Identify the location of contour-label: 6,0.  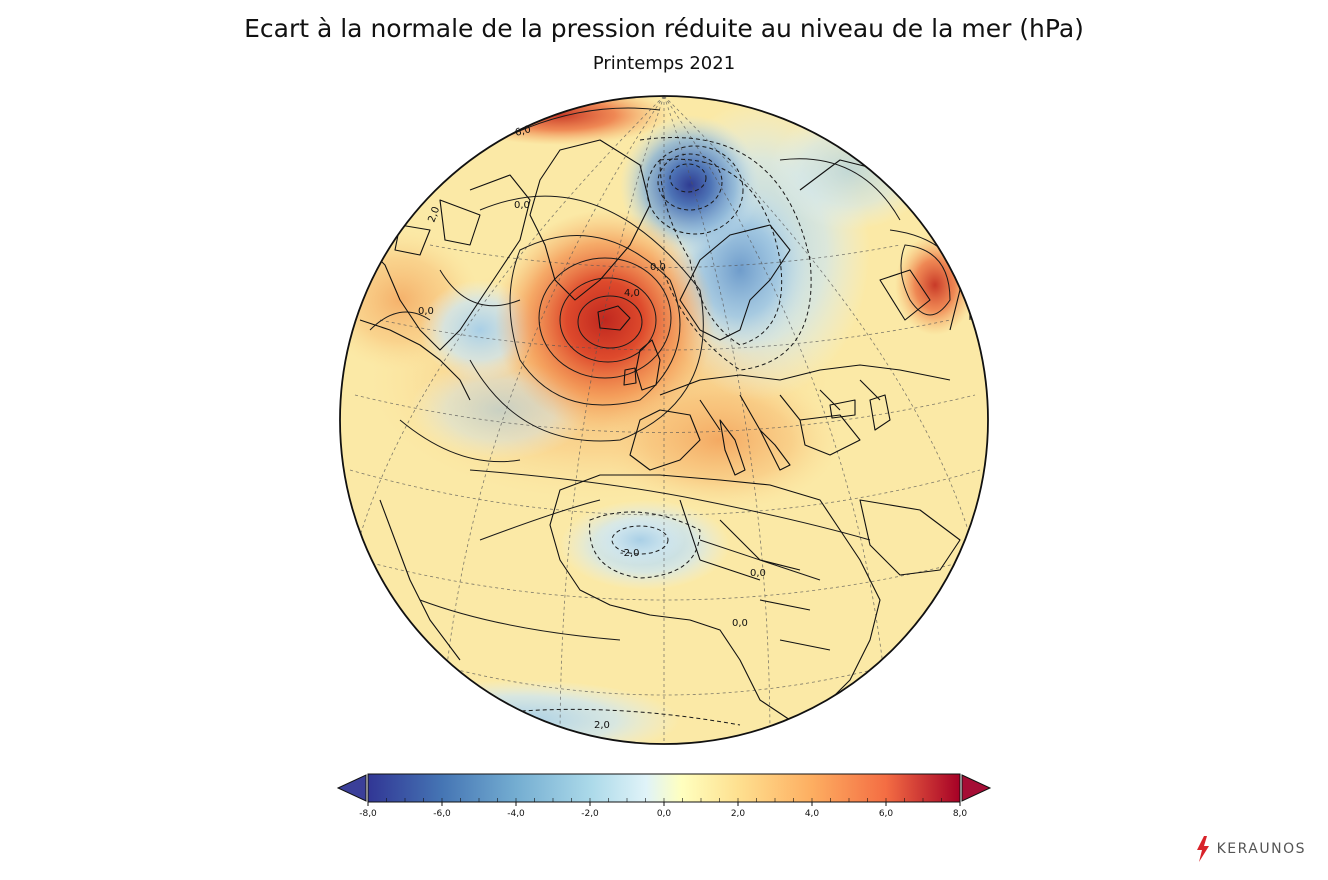
(523, 131).